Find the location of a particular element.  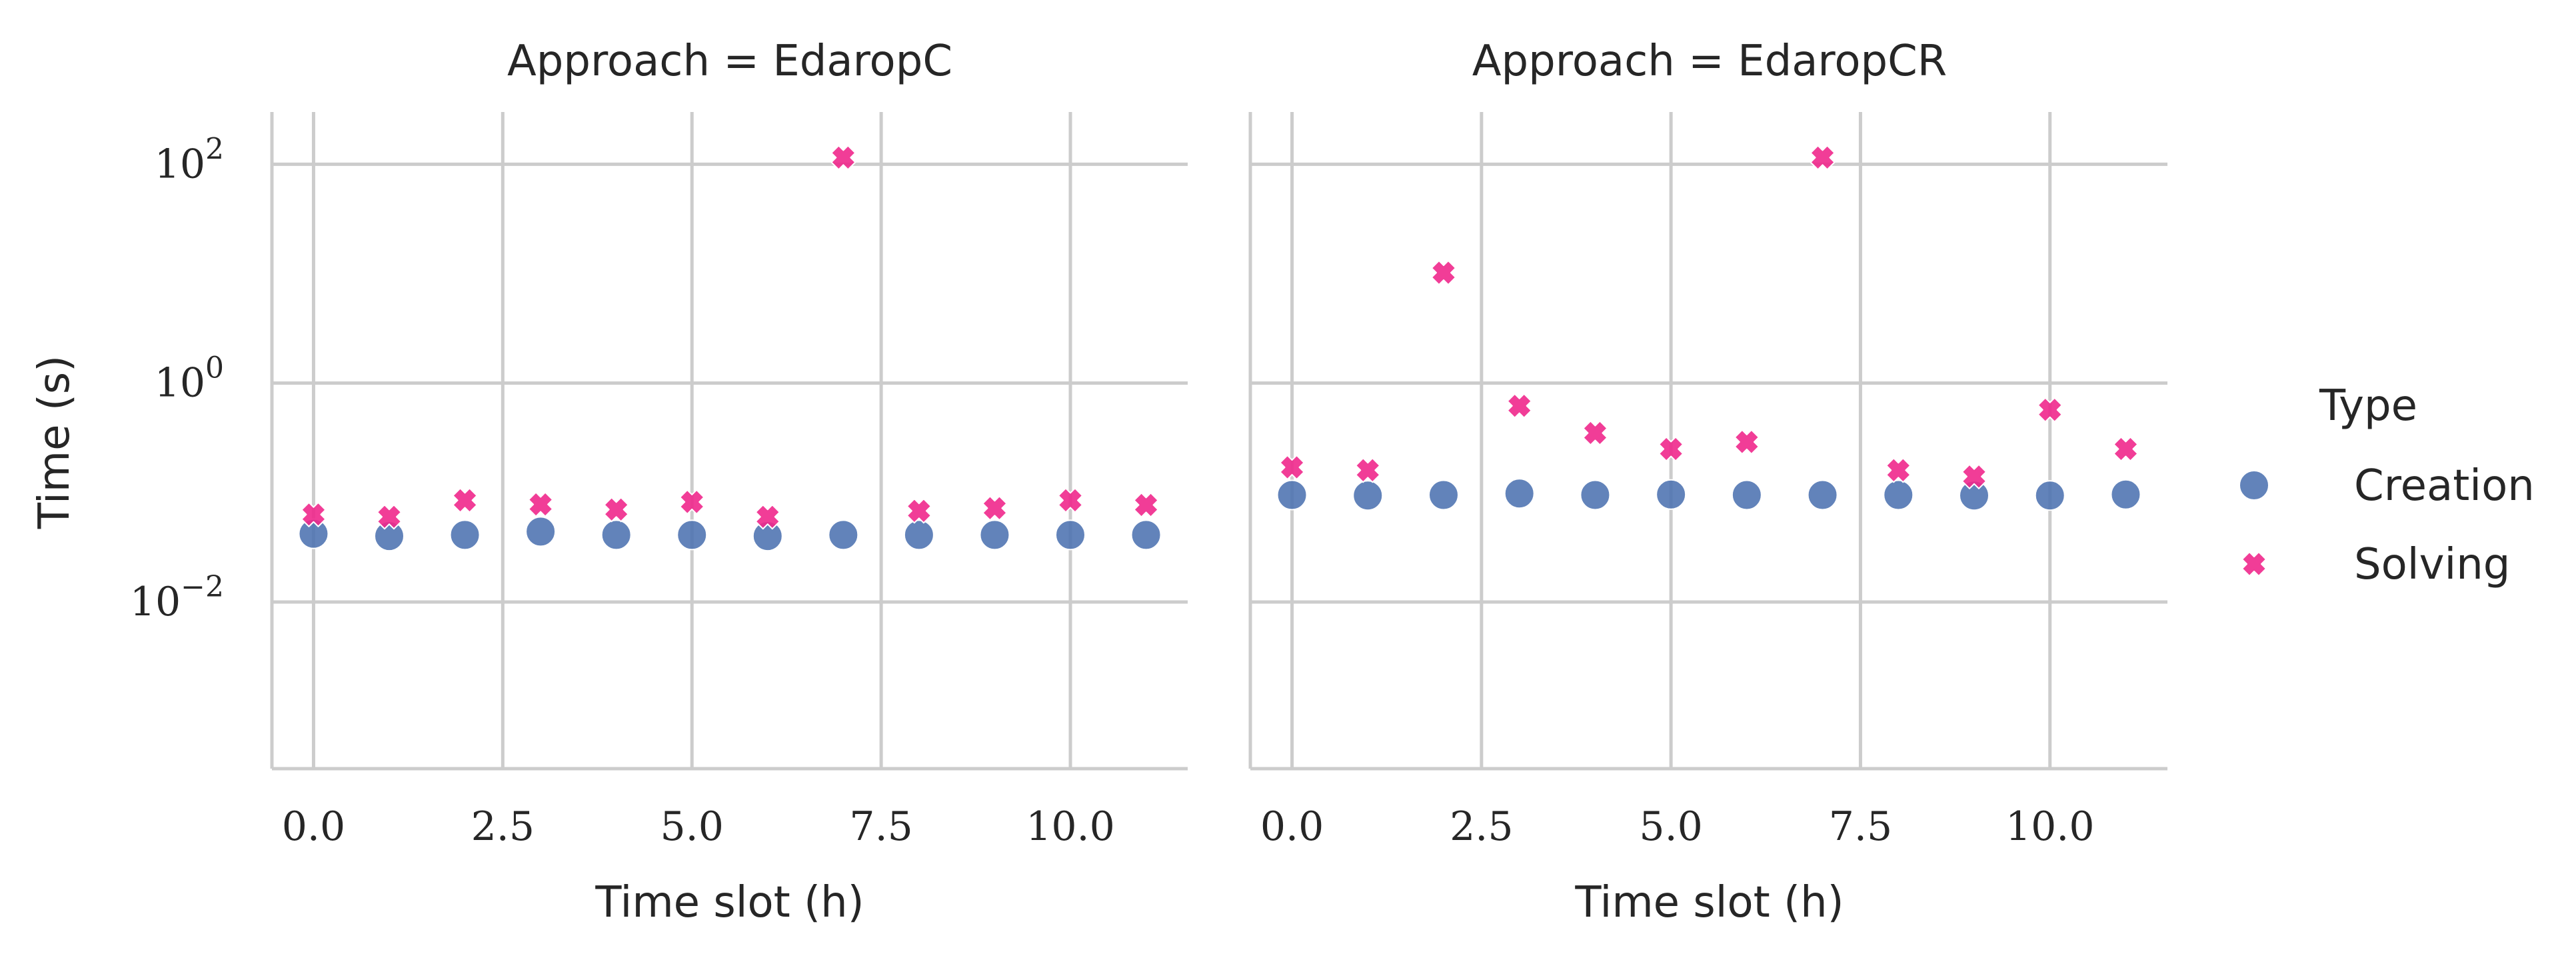

legend-label-solving: Solving is located at coordinates (2432, 564).